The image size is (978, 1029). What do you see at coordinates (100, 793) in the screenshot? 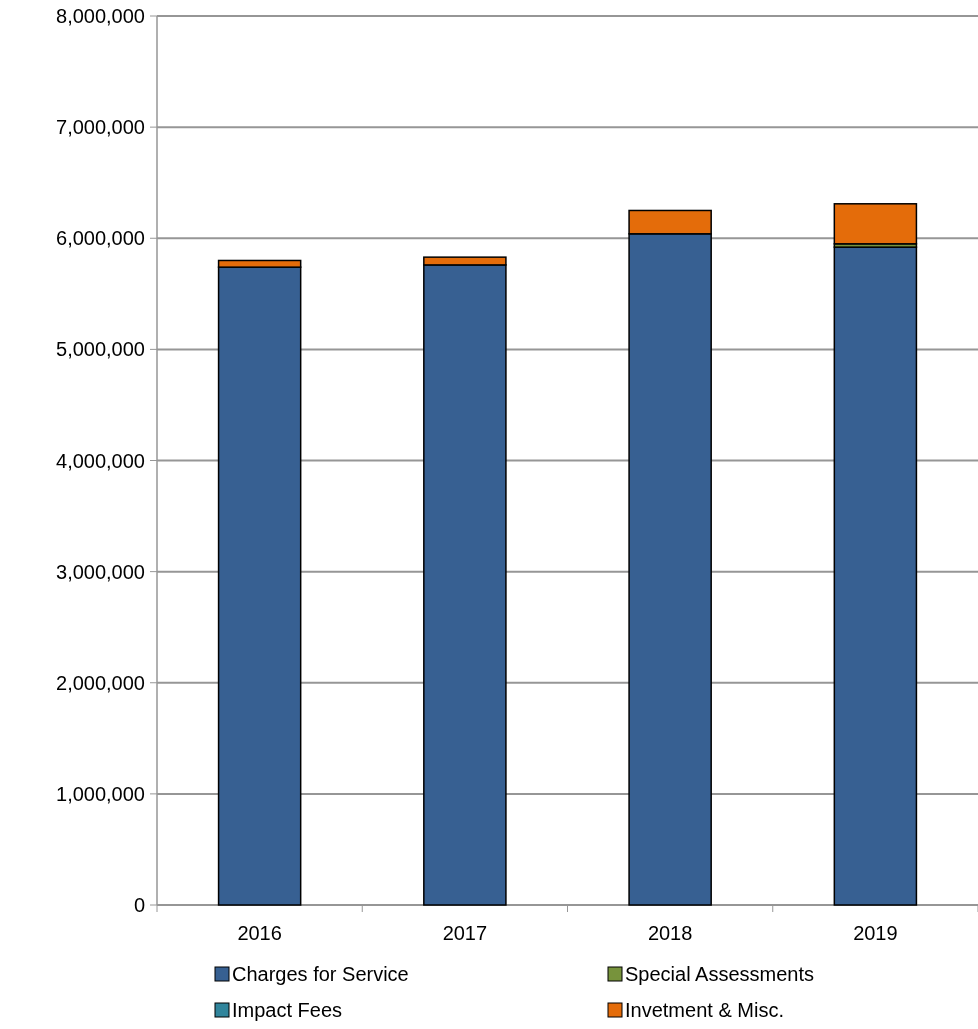
I see `y-tick-label: 1,000,000` at bounding box center [100, 793].